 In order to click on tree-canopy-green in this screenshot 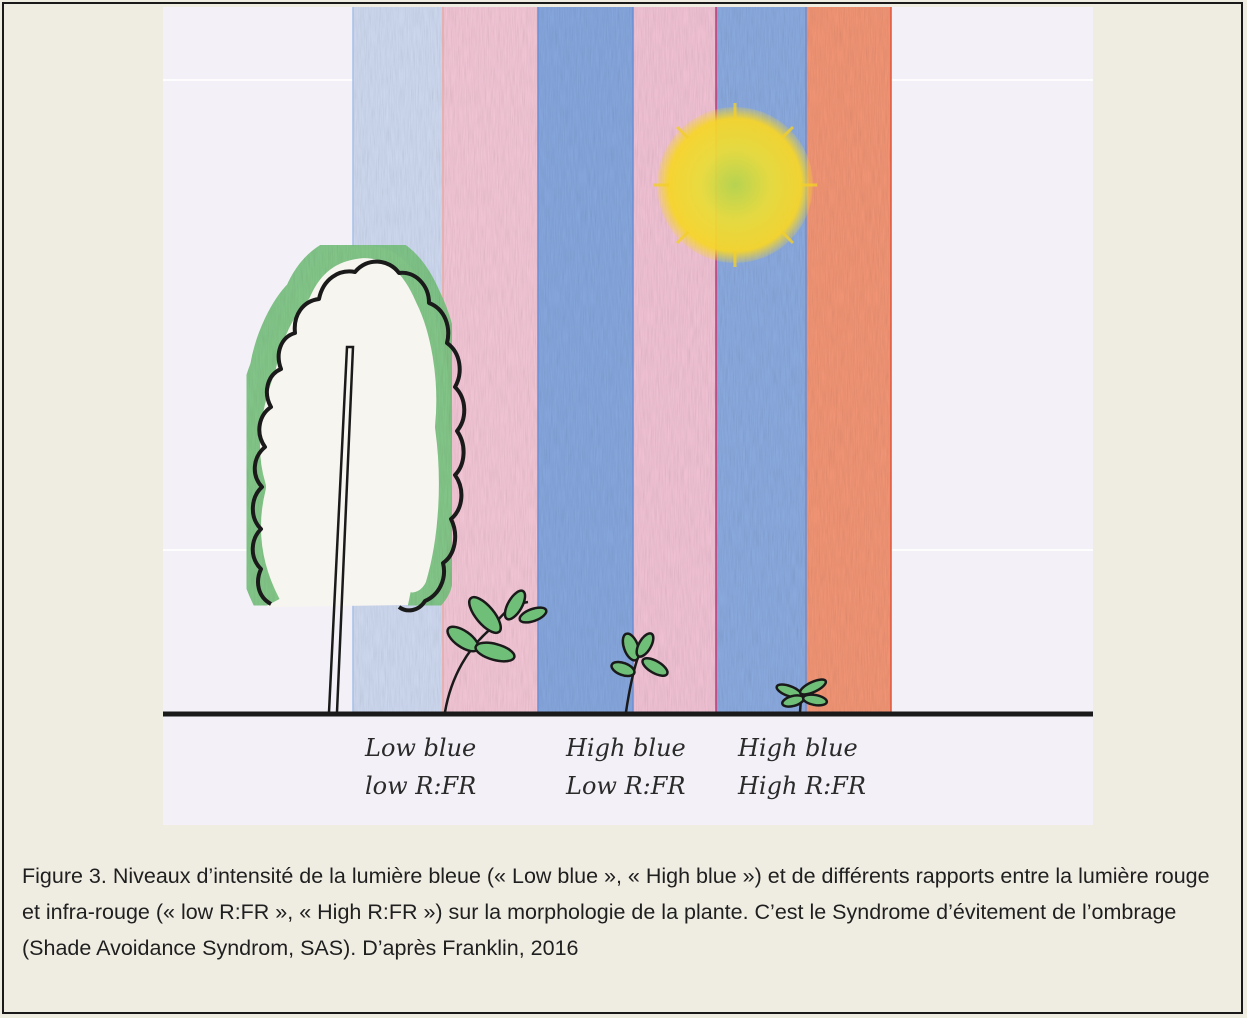, I will do `click(349, 425)`.